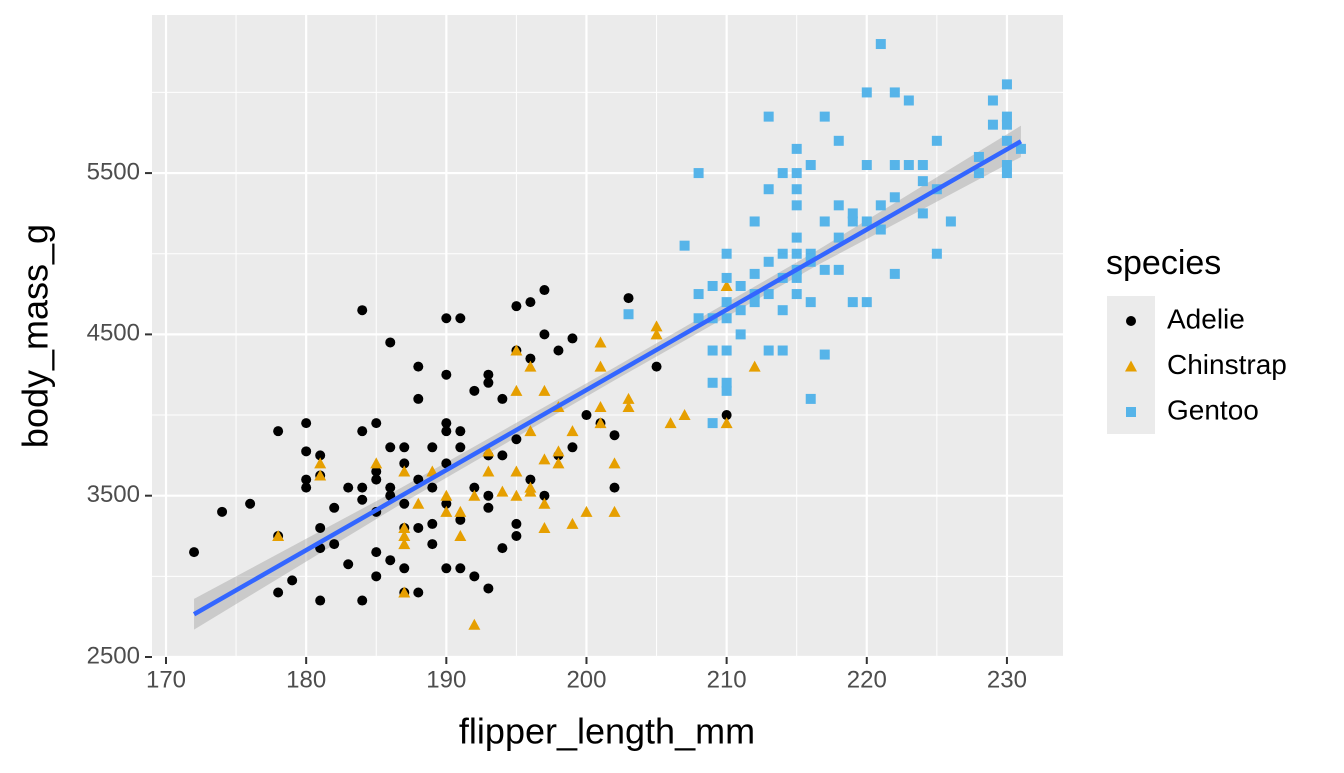 The height and width of the screenshot is (773, 1344). Describe the element at coordinates (113, 655) in the screenshot. I see `y-tick-label: 2500` at that location.